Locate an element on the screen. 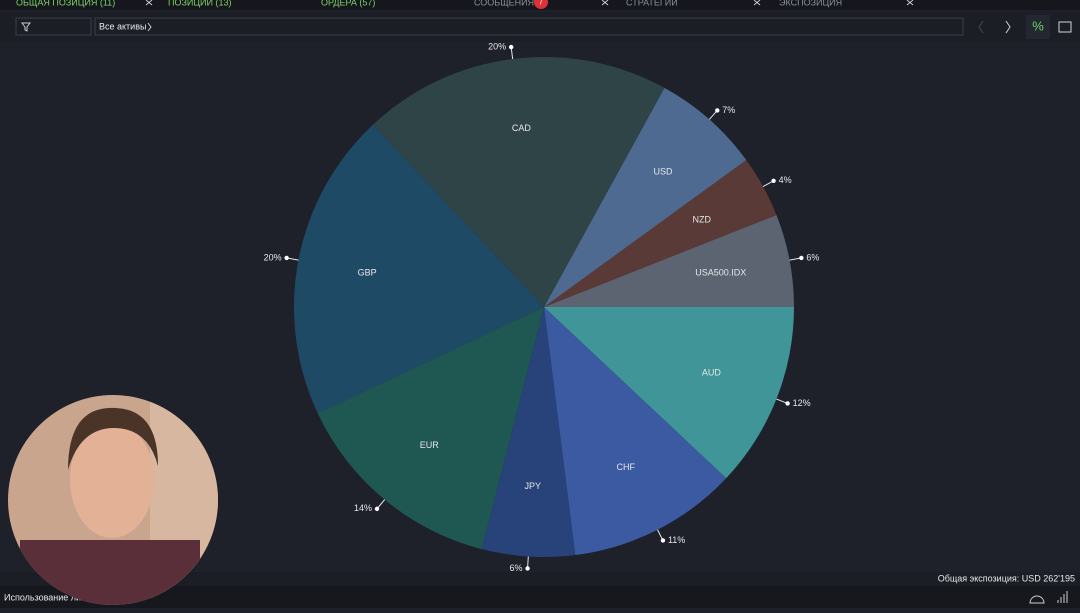 This screenshot has height=613, width=1080. tab-label: СТРАТЕГИИ is located at coordinates (652, 3).